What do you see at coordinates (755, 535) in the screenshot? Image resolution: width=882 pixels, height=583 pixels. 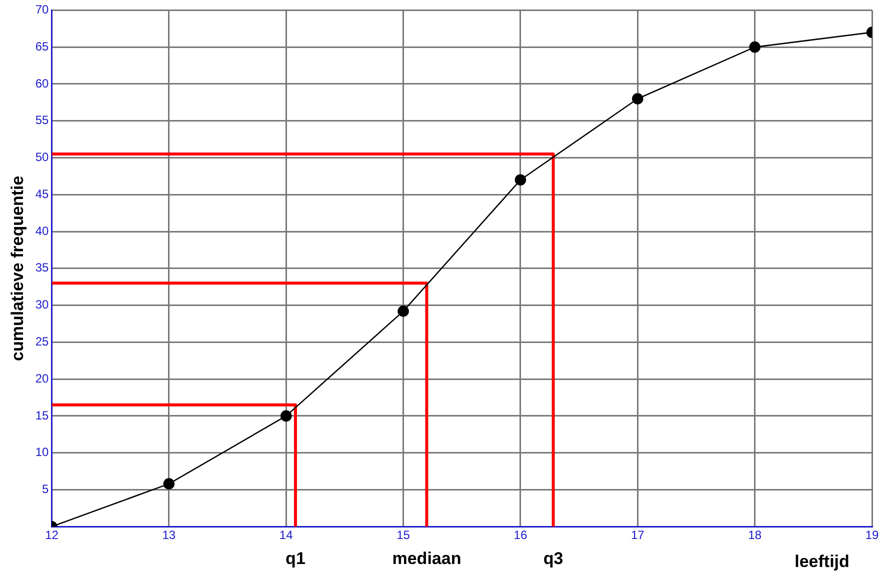 I see `x-tick-label: 18` at bounding box center [755, 535].